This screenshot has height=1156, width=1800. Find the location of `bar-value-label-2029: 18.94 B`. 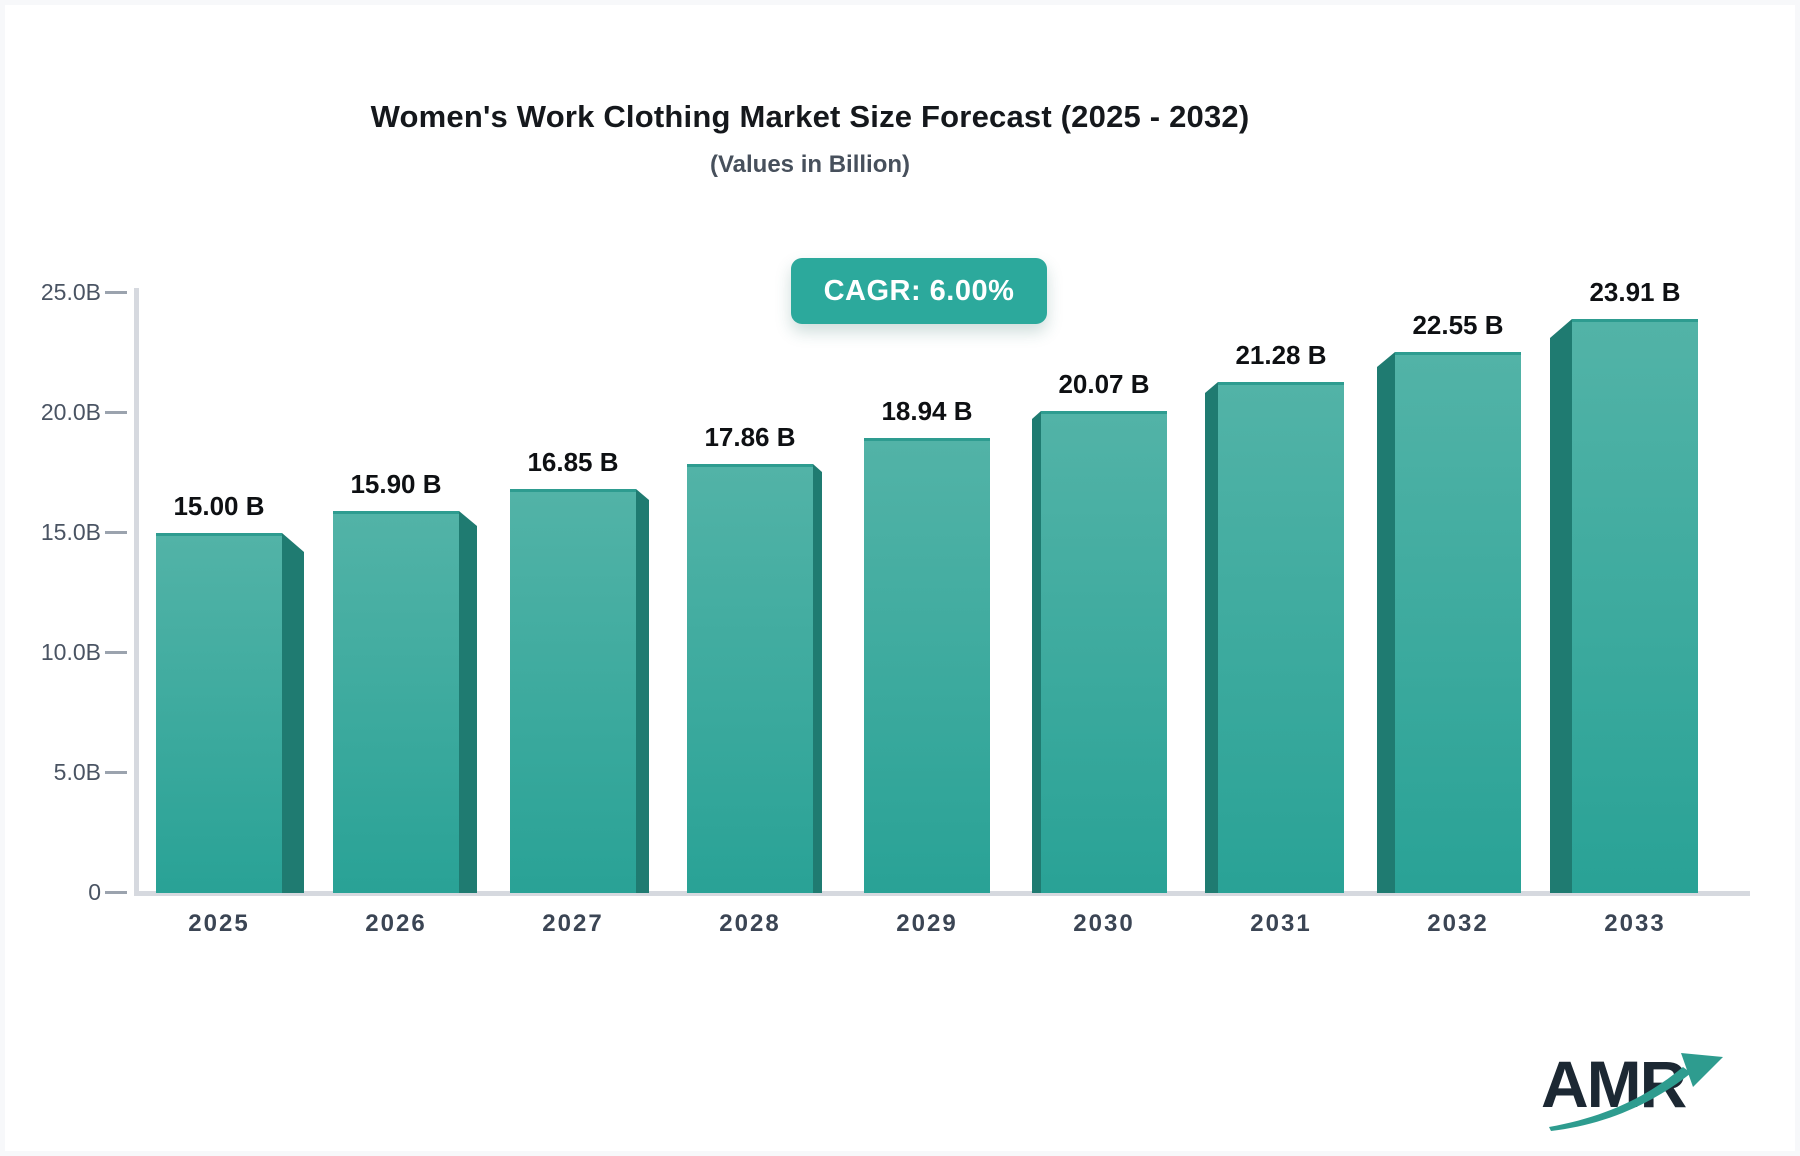

bar-value-label-2029: 18.94 B is located at coordinates (927, 411).